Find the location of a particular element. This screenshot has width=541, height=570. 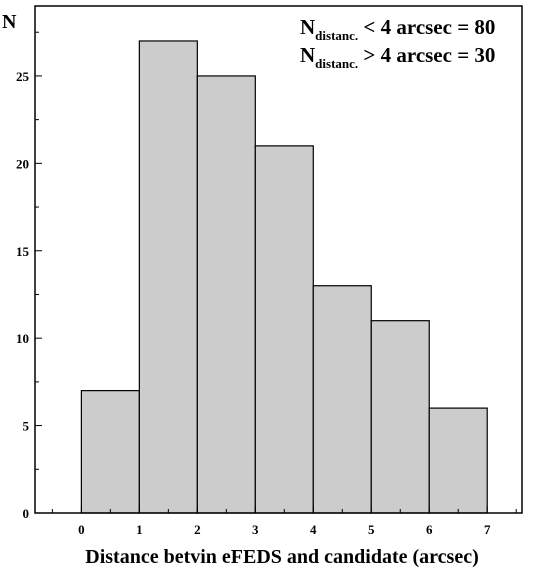

annotation-2-rest: > 4 arcsec = 30 is located at coordinates (426, 55).